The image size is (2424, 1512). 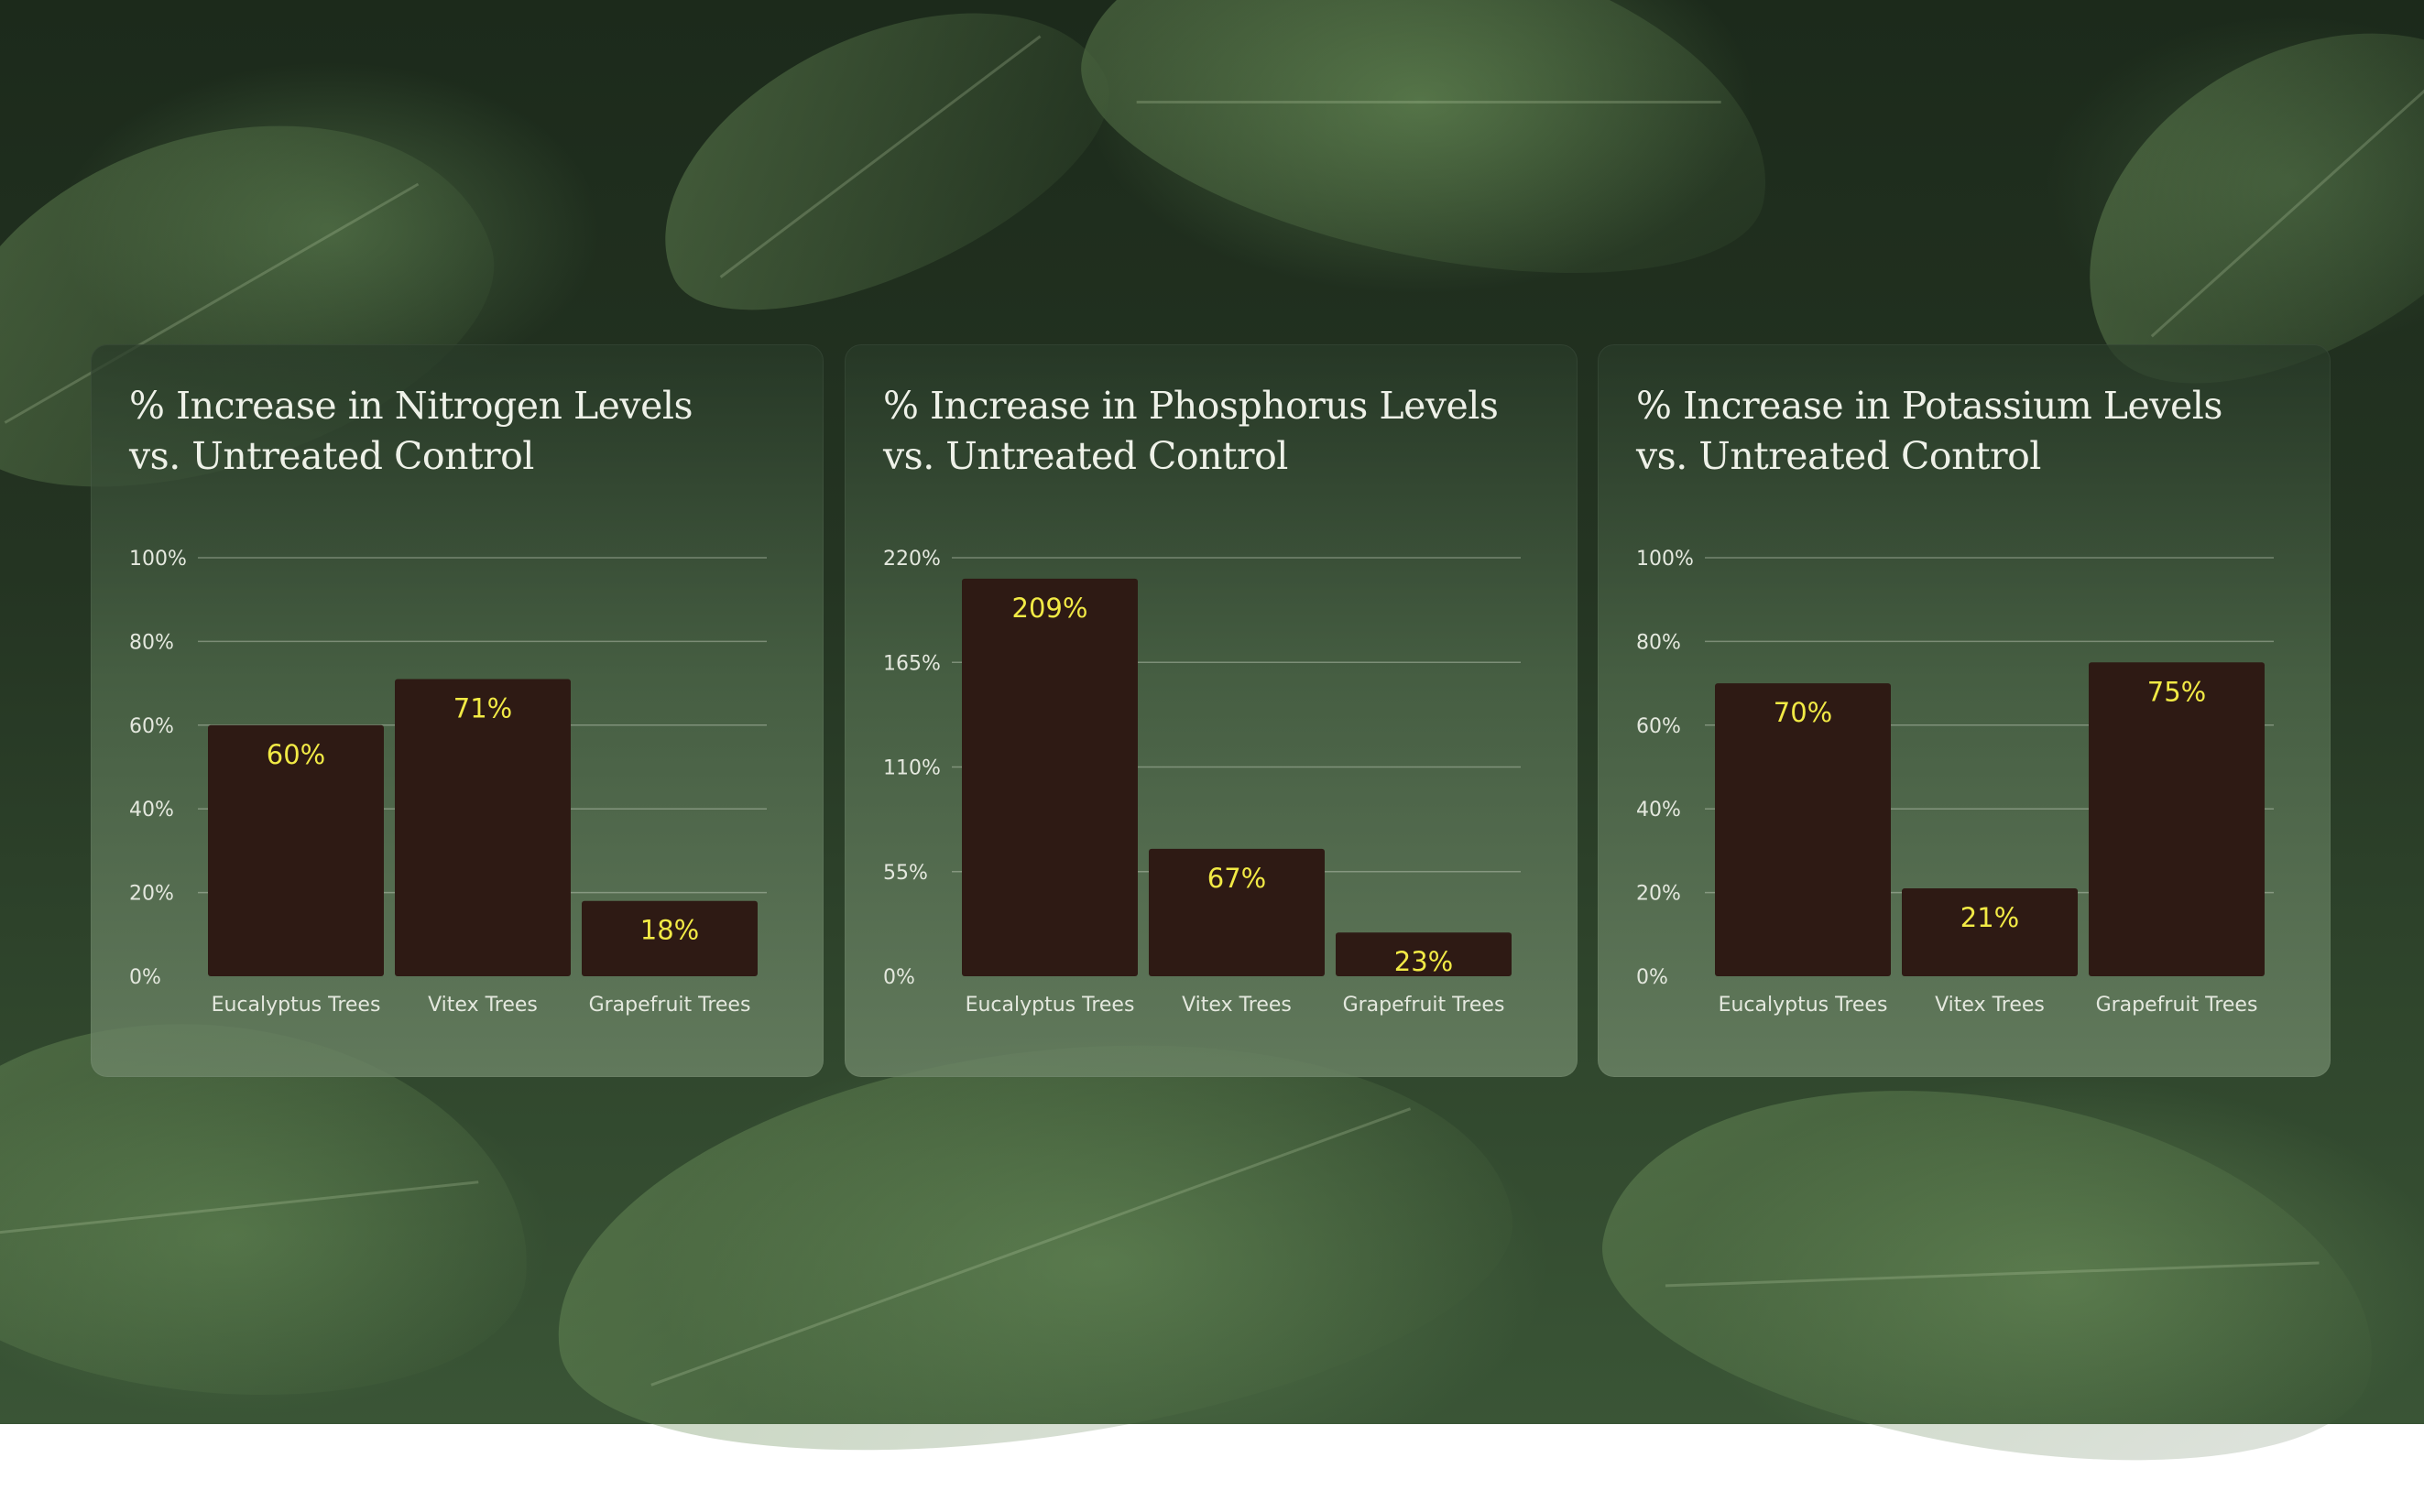 I want to click on bar-value-label: 209%, so click(x=1050, y=608).